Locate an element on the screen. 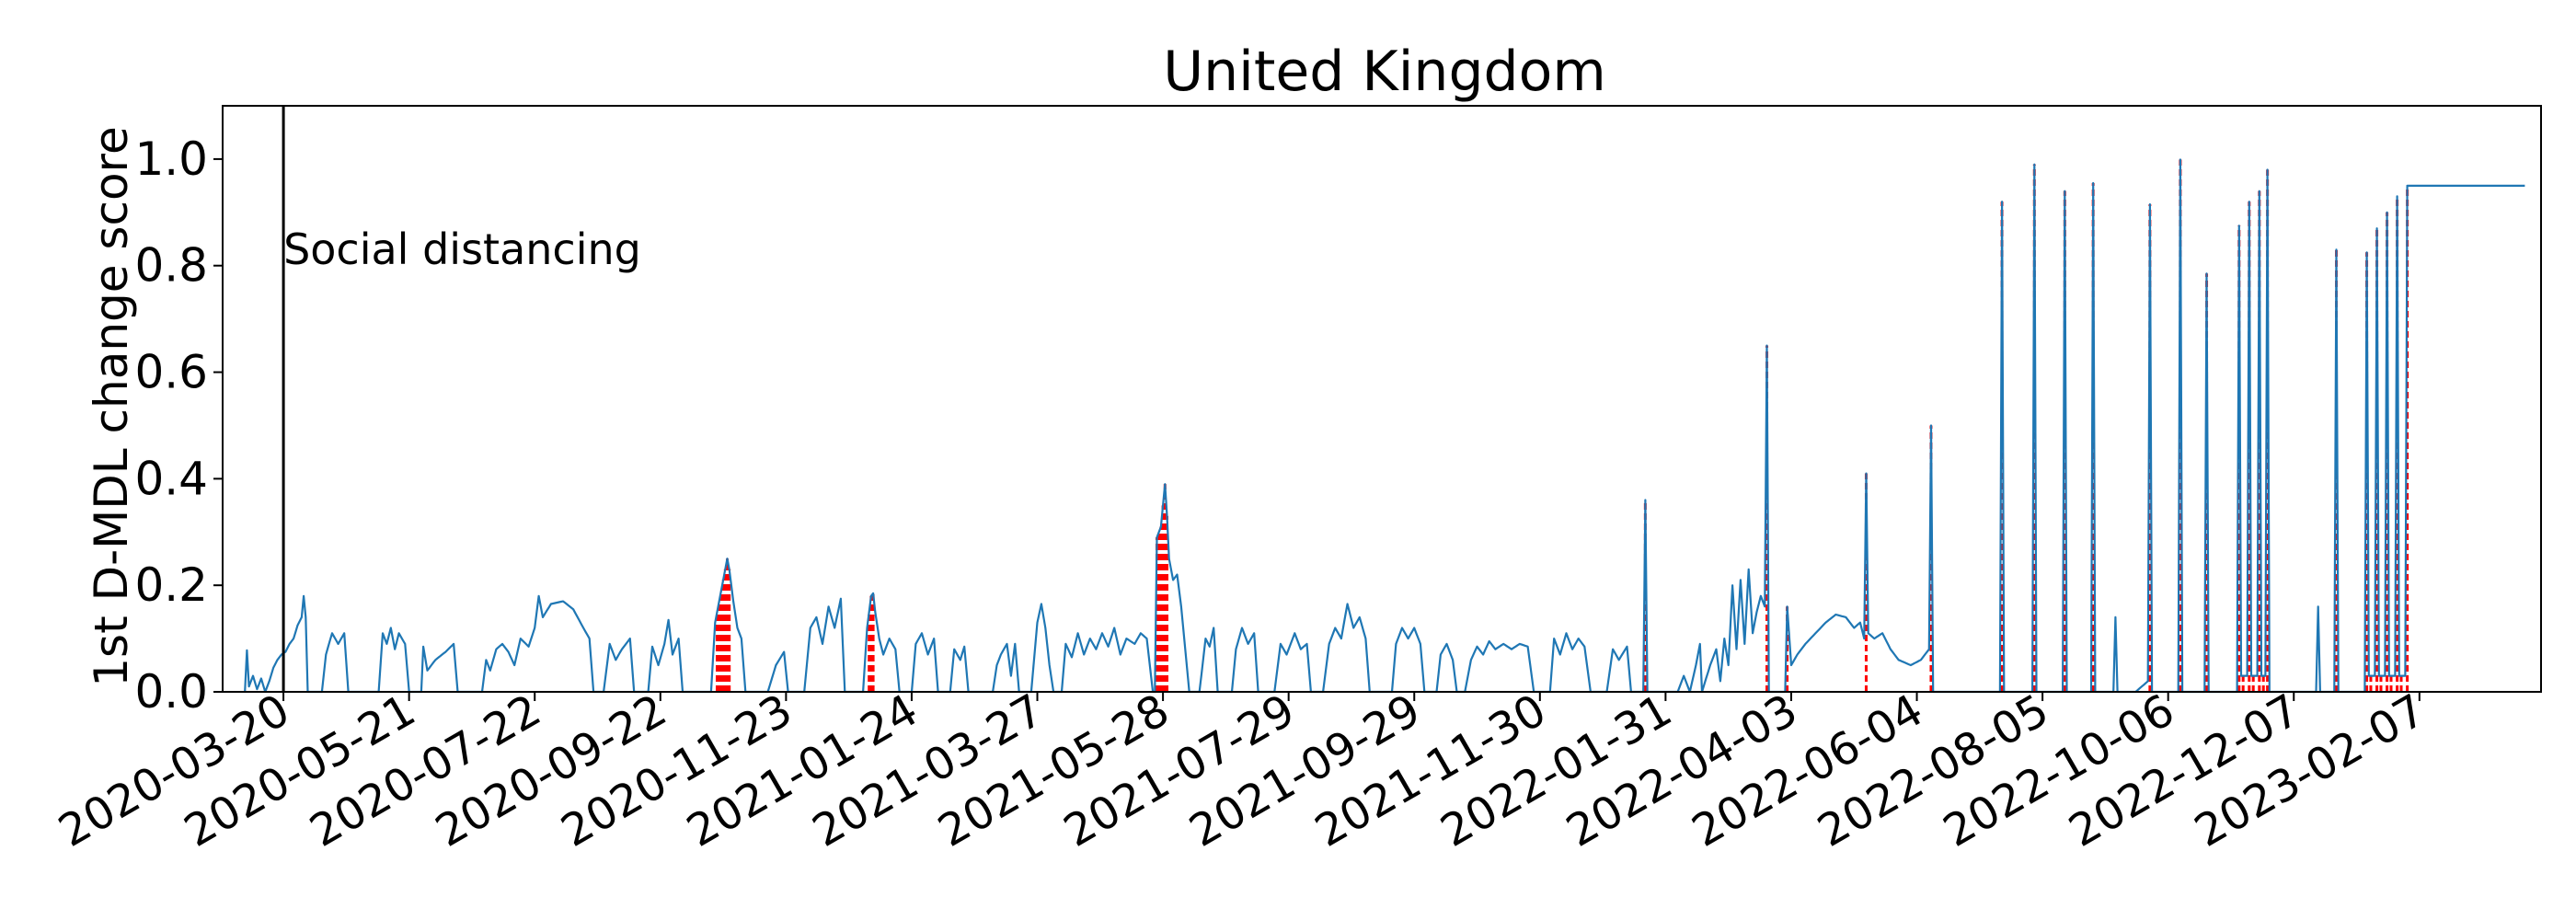 The width and height of the screenshot is (2576, 920). event-label: Social distancing is located at coordinates (462, 249).